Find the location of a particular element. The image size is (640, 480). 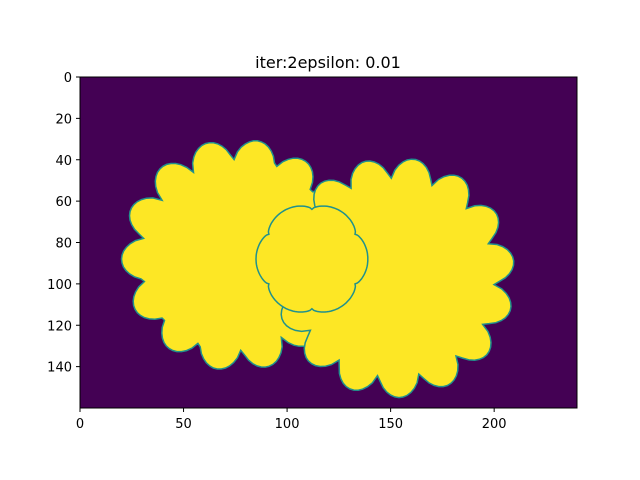

y-tick-label: 80 is located at coordinates (63, 244).